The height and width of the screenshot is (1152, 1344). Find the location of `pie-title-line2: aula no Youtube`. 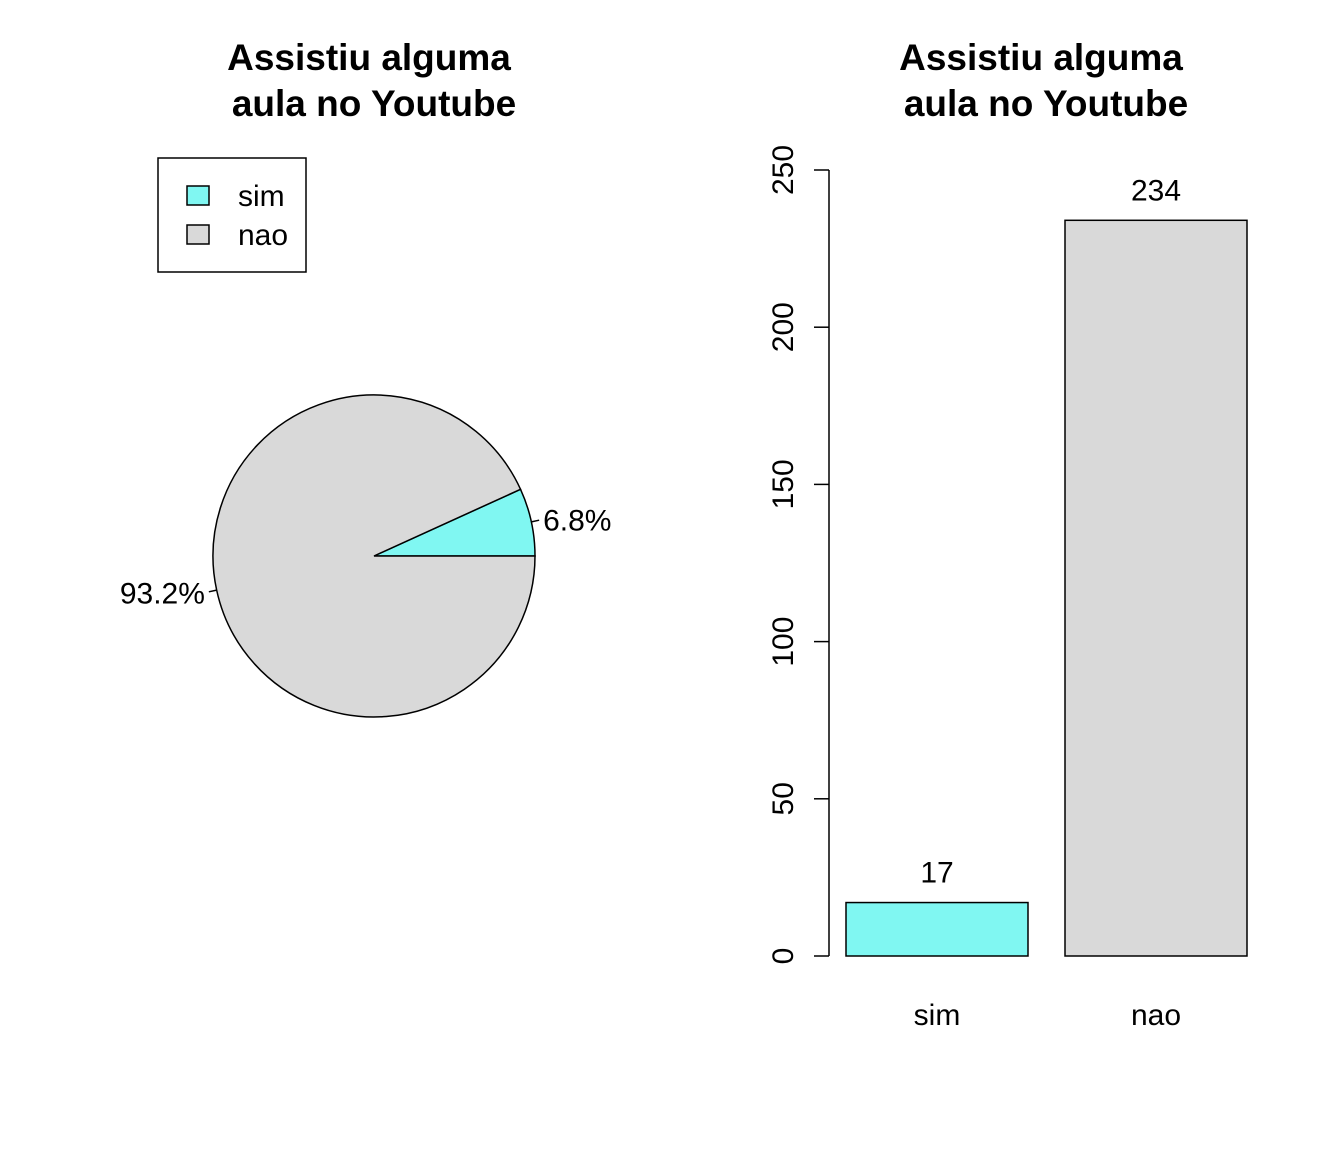

pie-title-line2: aula no Youtube is located at coordinates (374, 103).